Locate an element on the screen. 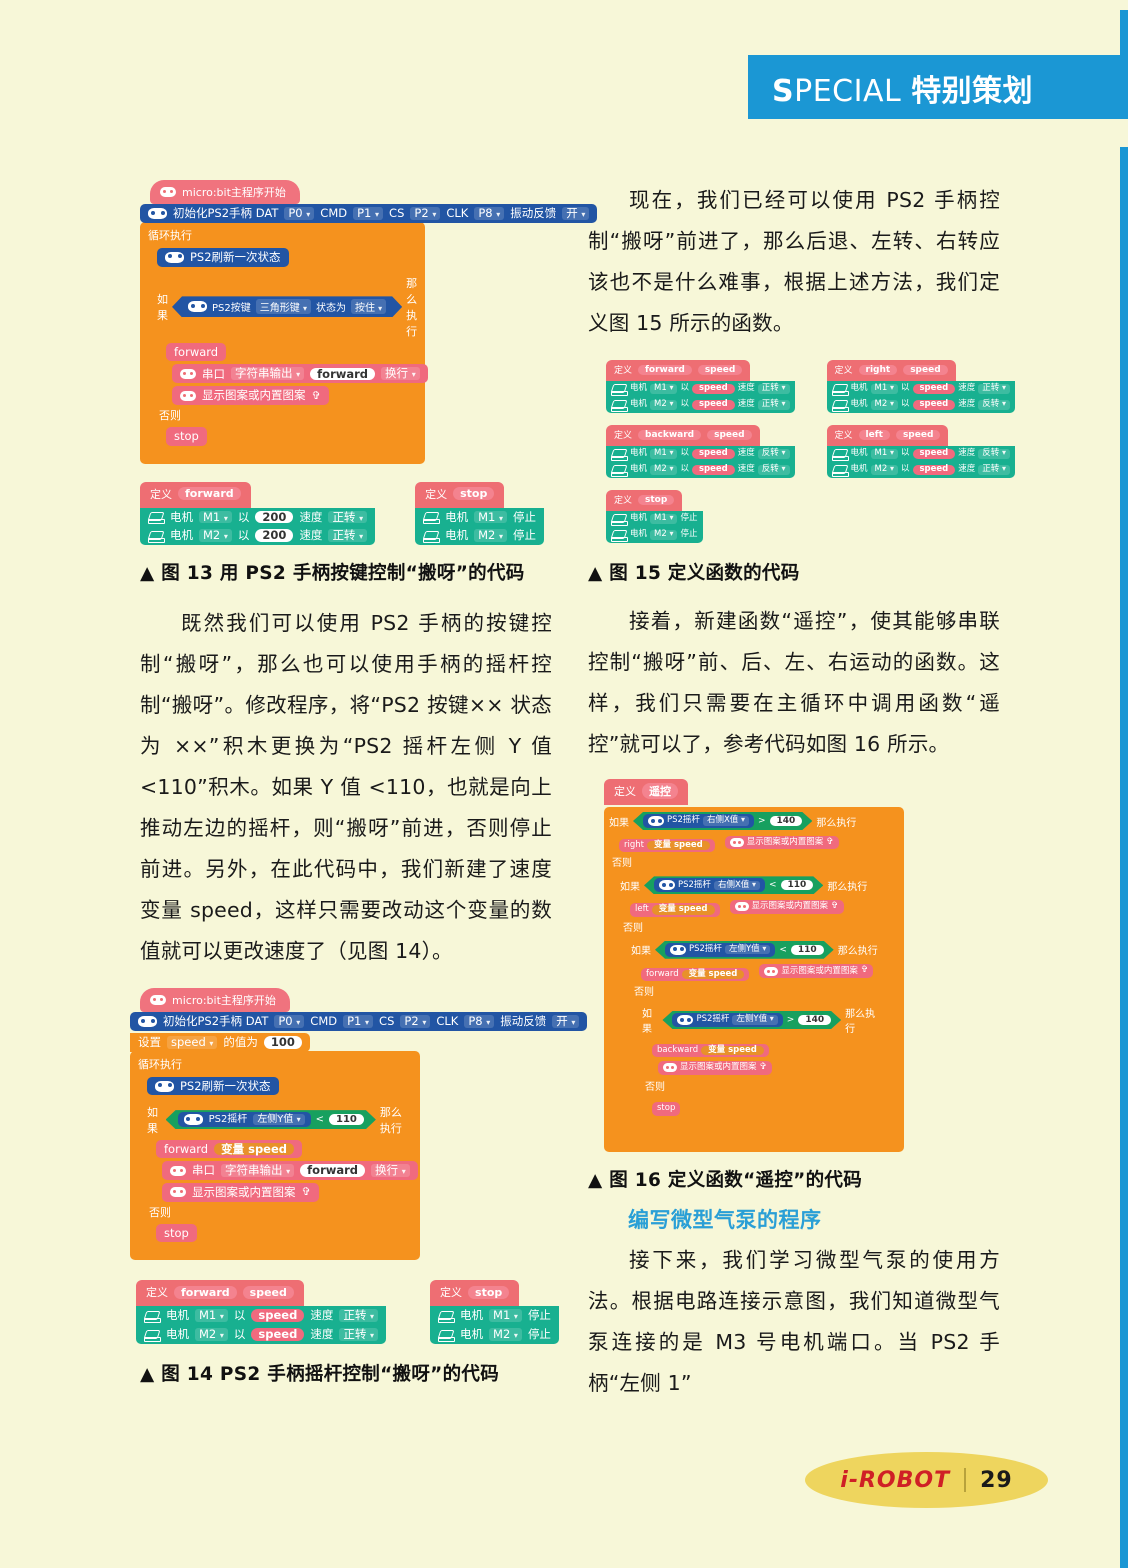 The width and height of the screenshot is (1128, 1568). block-define-stop: 定义 stop is located at coordinates (475, 1293).